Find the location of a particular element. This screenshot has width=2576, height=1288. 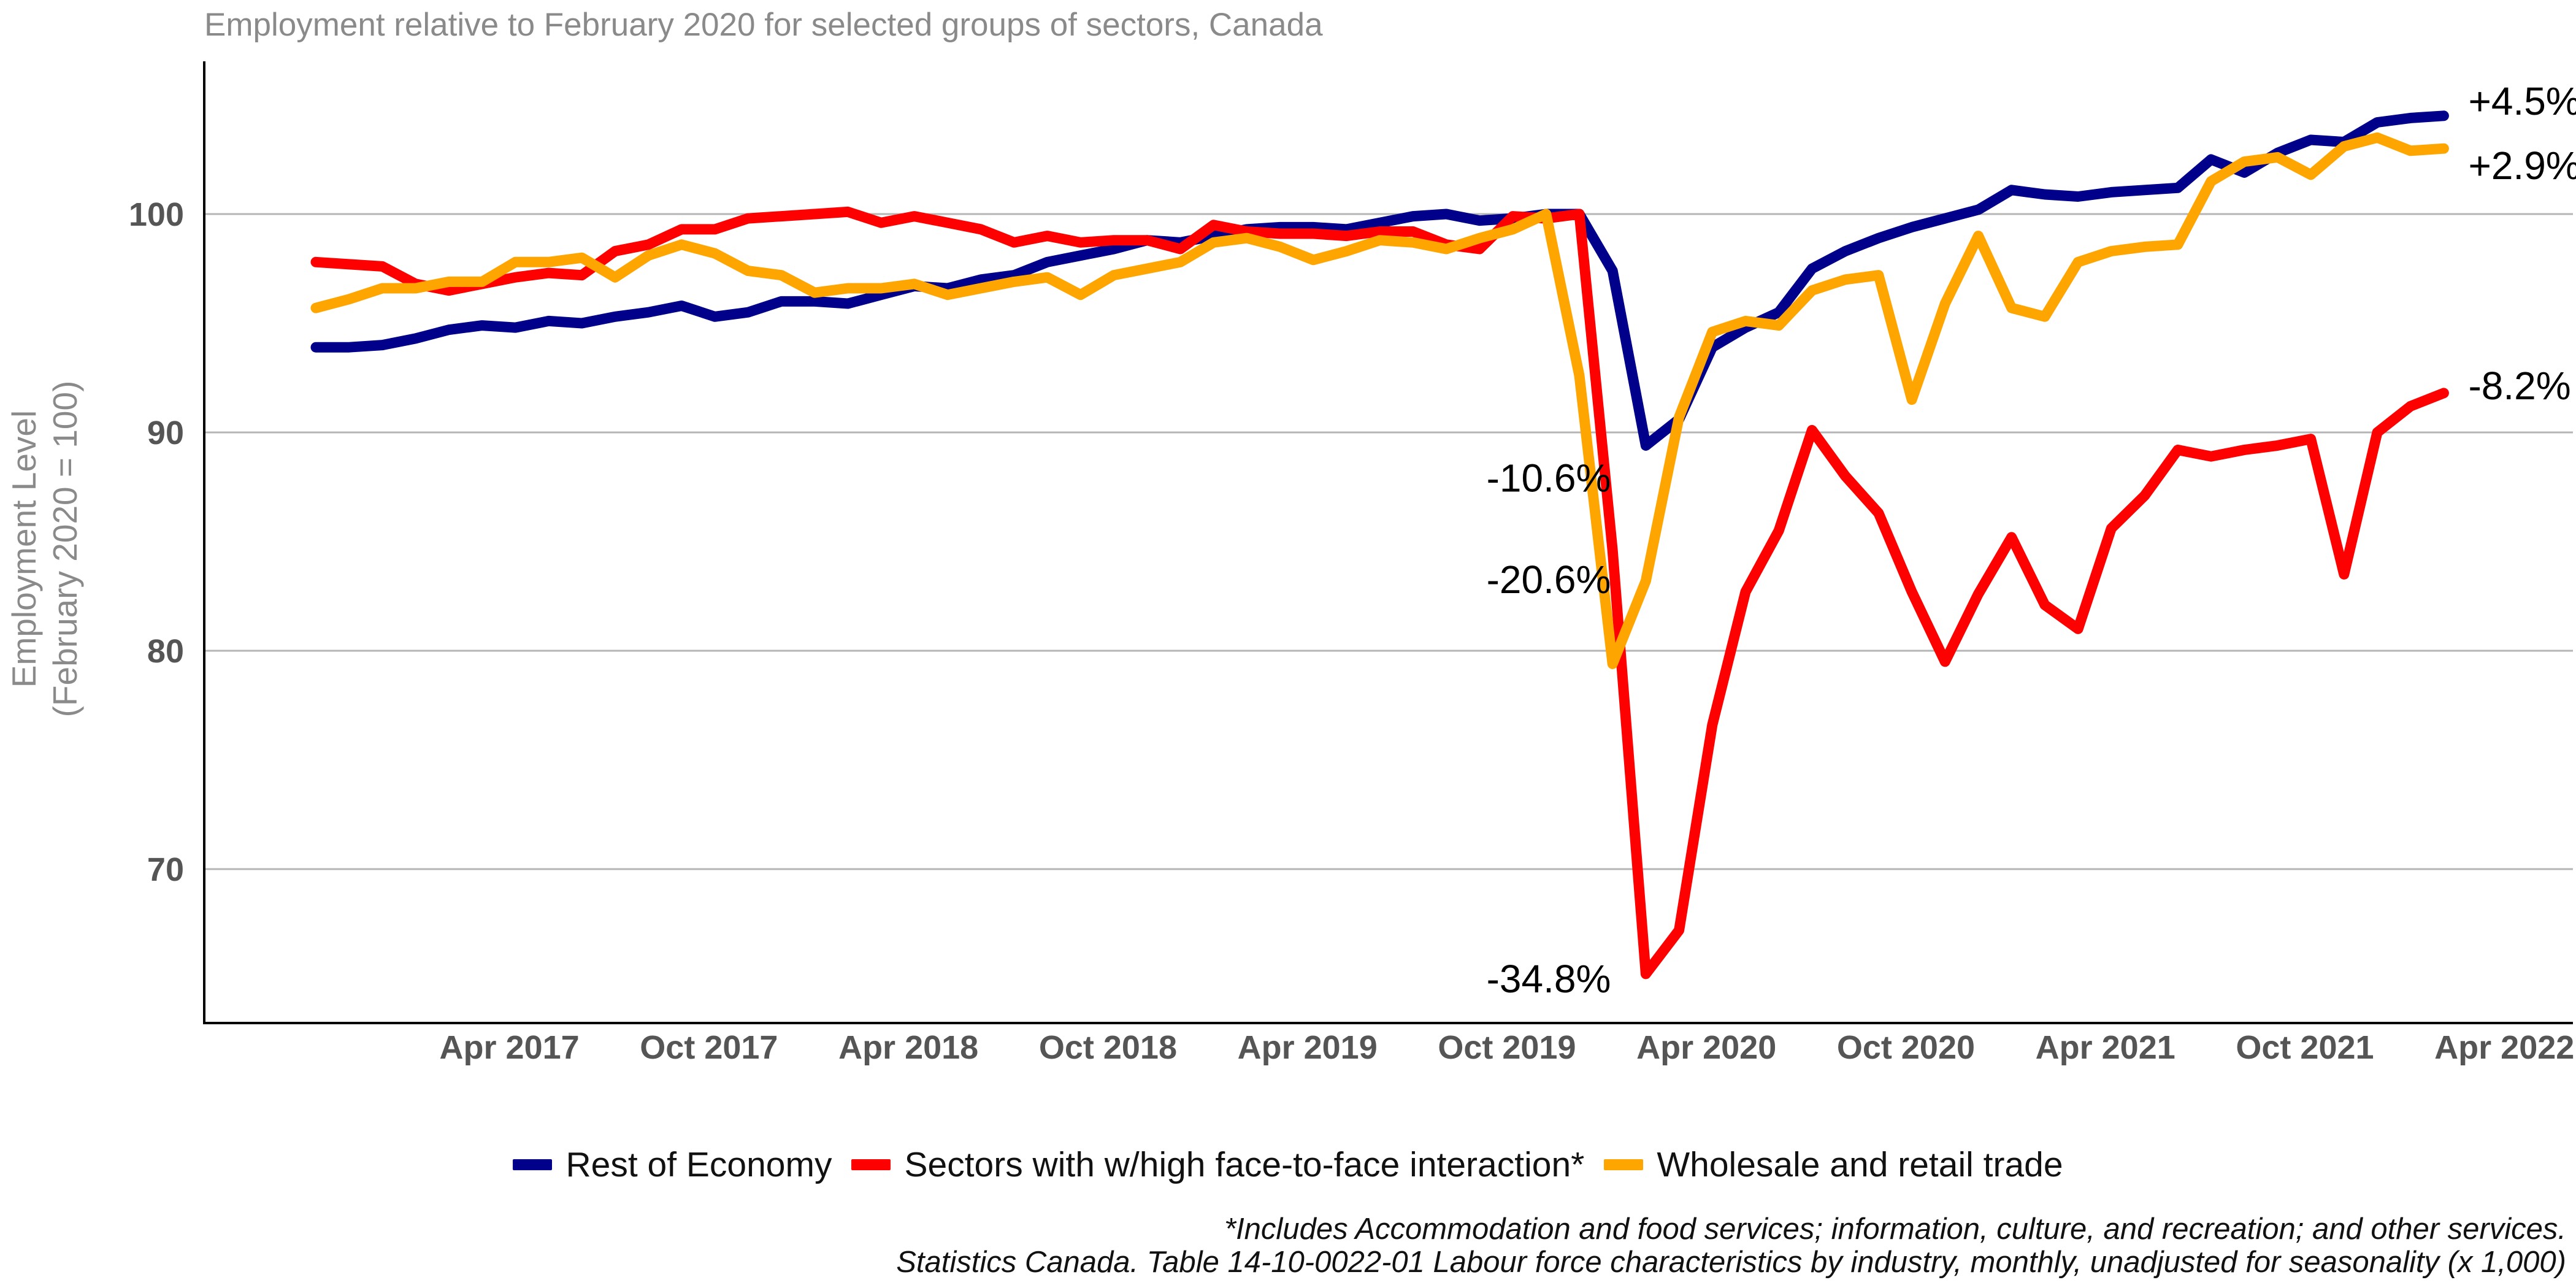

x-tick-label: Apr 2017 is located at coordinates (510, 1047).